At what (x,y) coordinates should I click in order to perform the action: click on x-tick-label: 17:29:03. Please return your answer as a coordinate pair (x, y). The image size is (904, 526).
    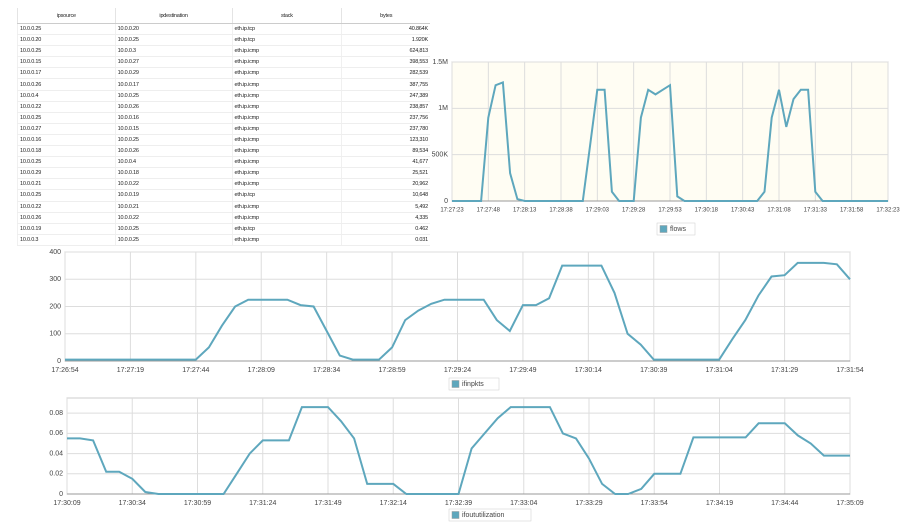
    Looking at the image, I should click on (598, 211).